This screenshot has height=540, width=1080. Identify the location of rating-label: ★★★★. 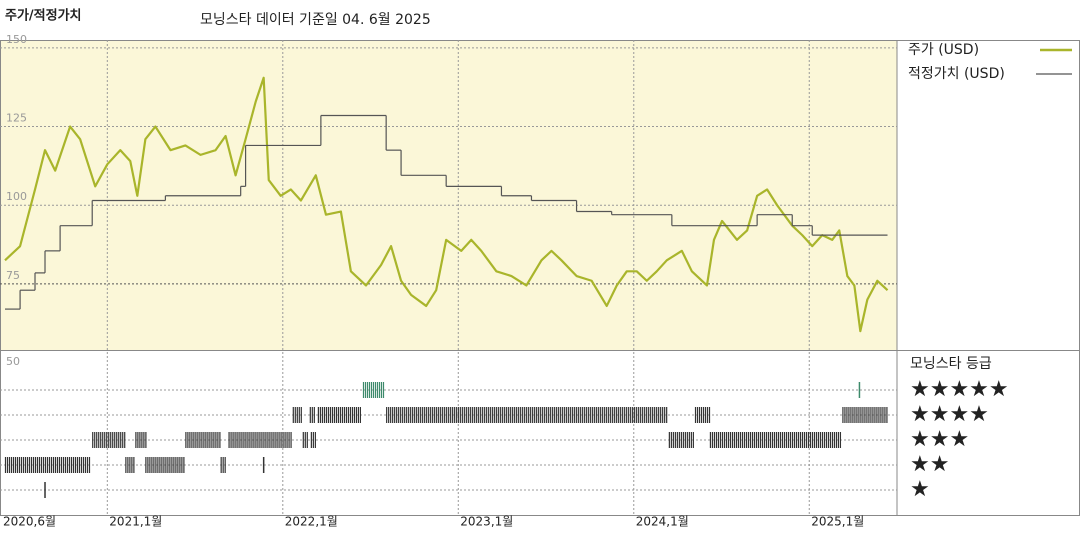
(949, 414).